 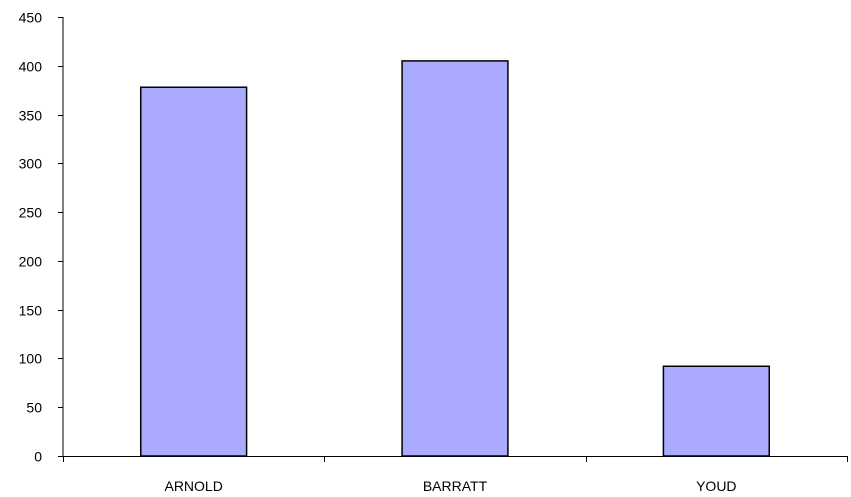 What do you see at coordinates (716, 411) in the screenshot?
I see `bar-youd` at bounding box center [716, 411].